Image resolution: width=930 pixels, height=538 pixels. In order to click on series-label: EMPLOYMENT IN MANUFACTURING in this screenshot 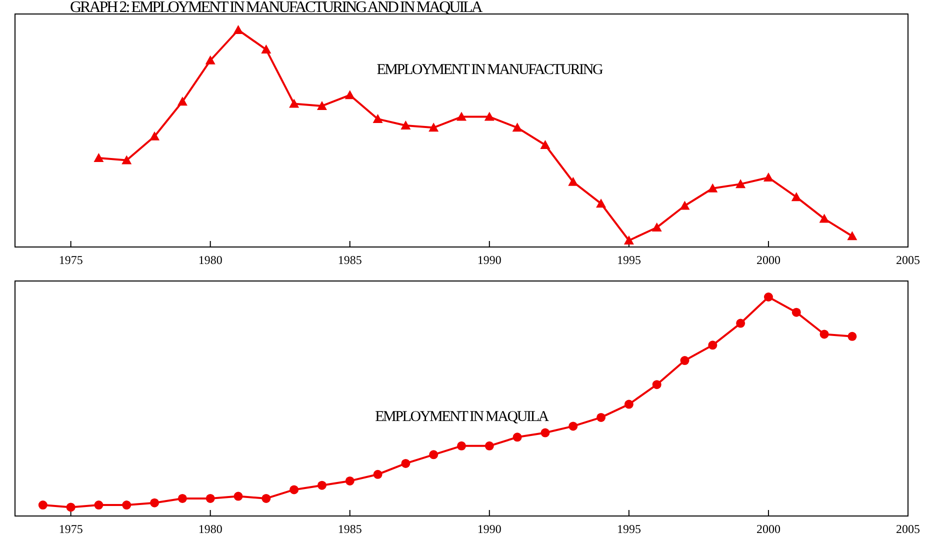, I will do `click(490, 70)`.